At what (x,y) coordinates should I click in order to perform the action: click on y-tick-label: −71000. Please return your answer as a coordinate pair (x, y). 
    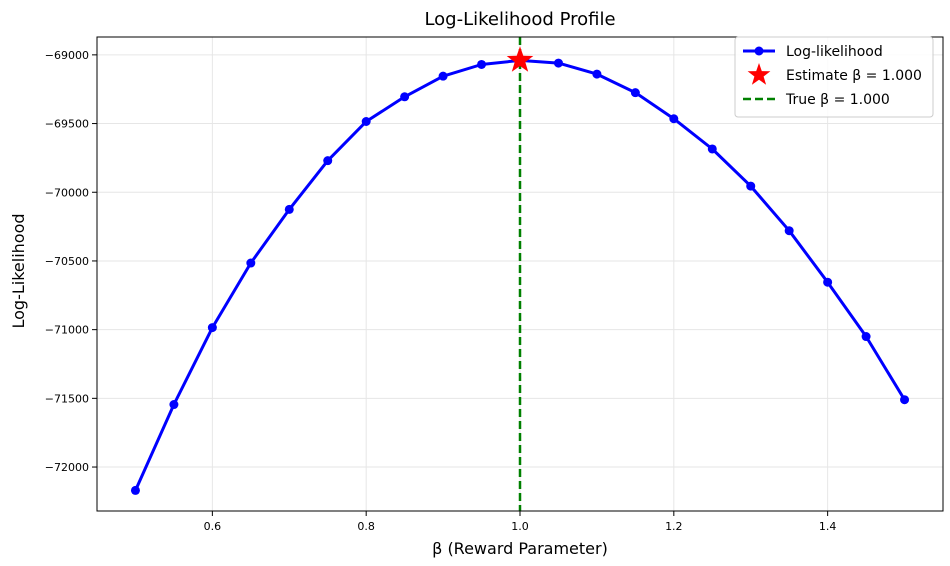
    Looking at the image, I should click on (67, 330).